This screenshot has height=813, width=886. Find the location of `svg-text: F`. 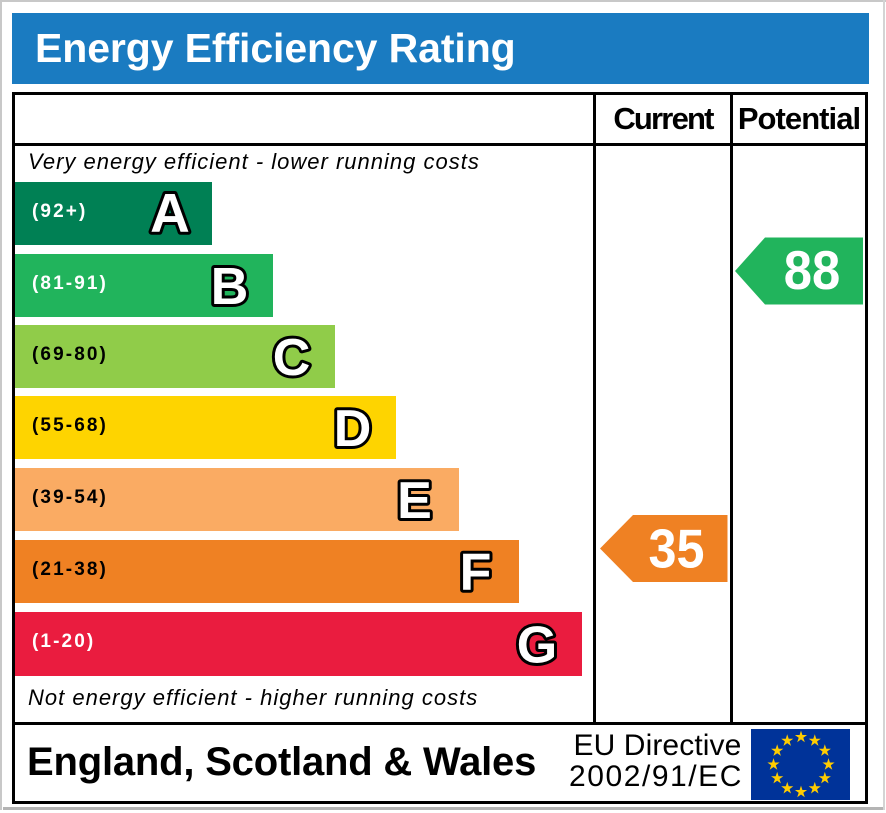

svg-text: F is located at coordinates (476, 573).